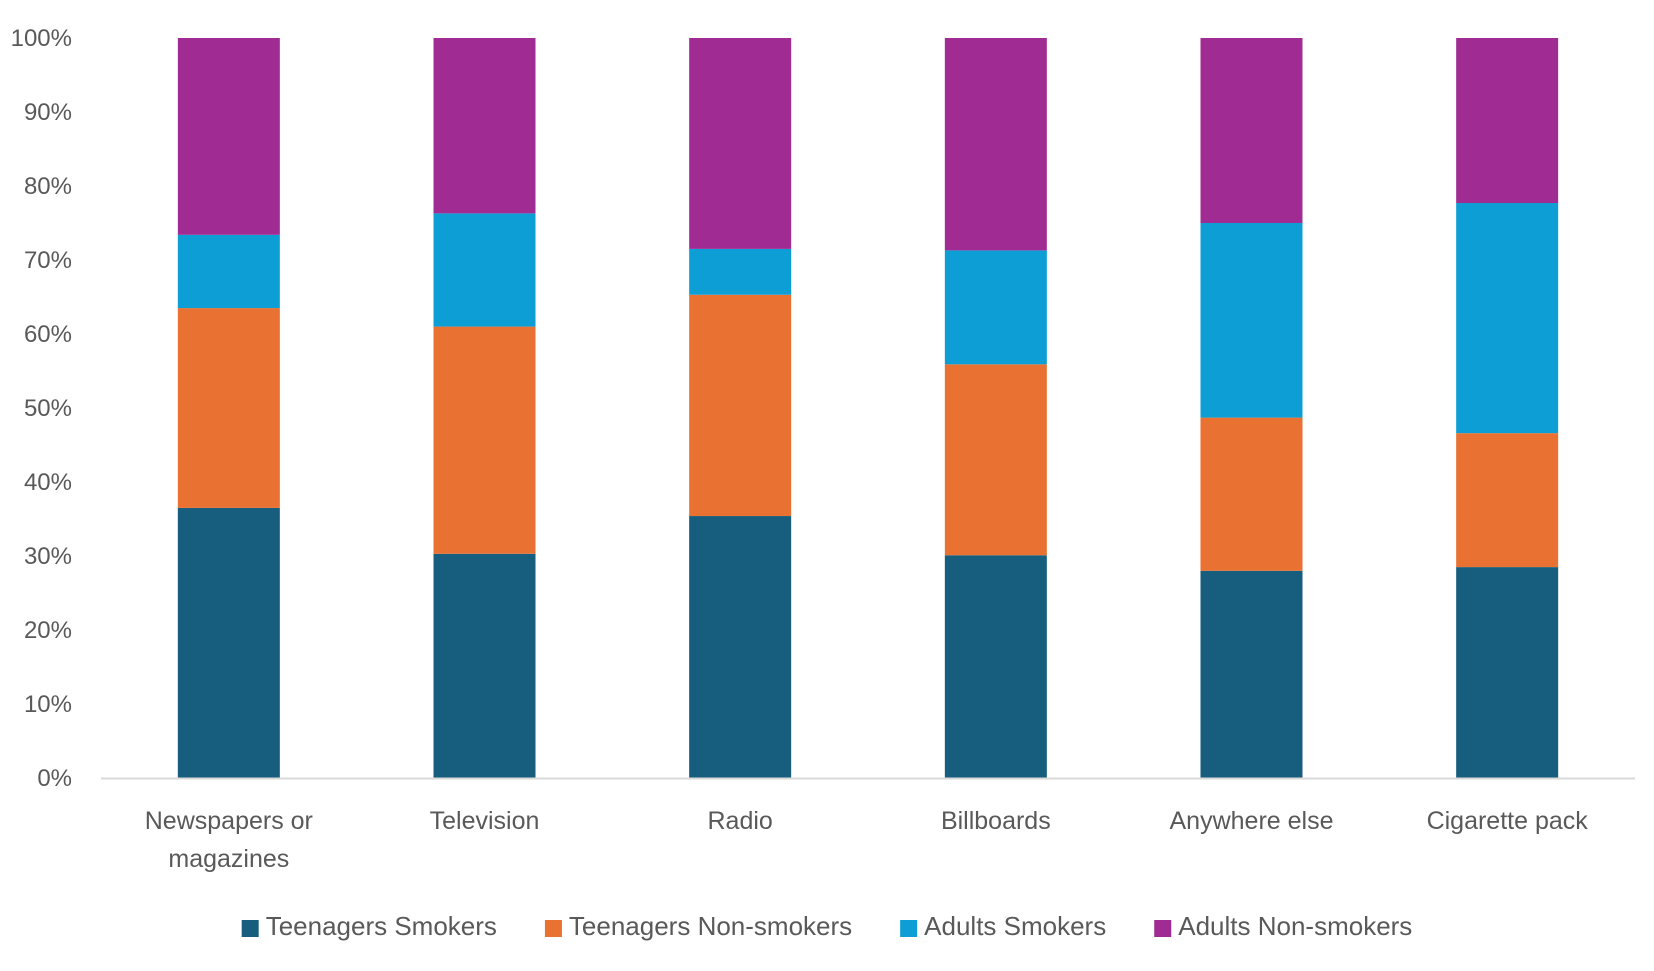  I want to click on y-tick-label: 60%, so click(48, 334).